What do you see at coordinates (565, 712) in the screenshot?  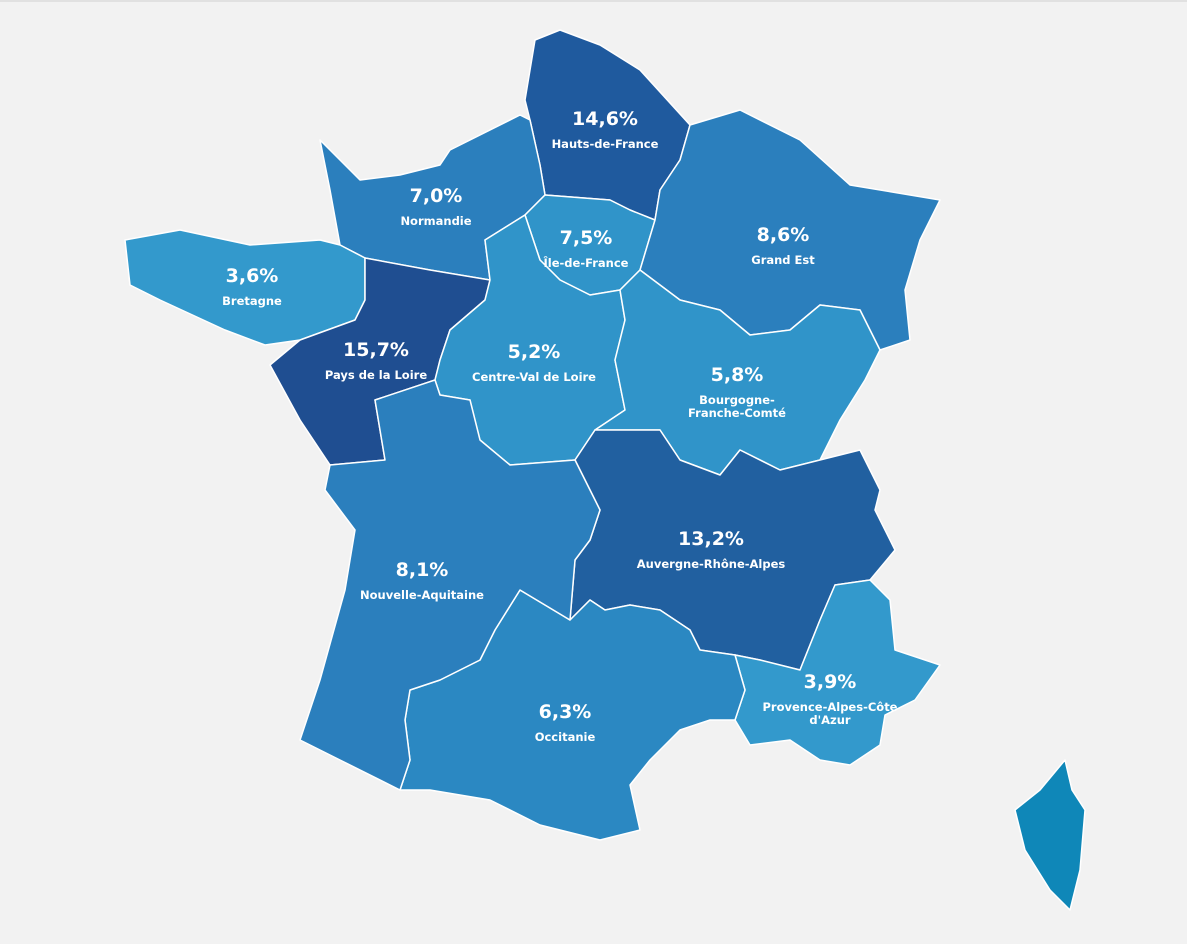 I see `region-value: 6,3%` at bounding box center [565, 712].